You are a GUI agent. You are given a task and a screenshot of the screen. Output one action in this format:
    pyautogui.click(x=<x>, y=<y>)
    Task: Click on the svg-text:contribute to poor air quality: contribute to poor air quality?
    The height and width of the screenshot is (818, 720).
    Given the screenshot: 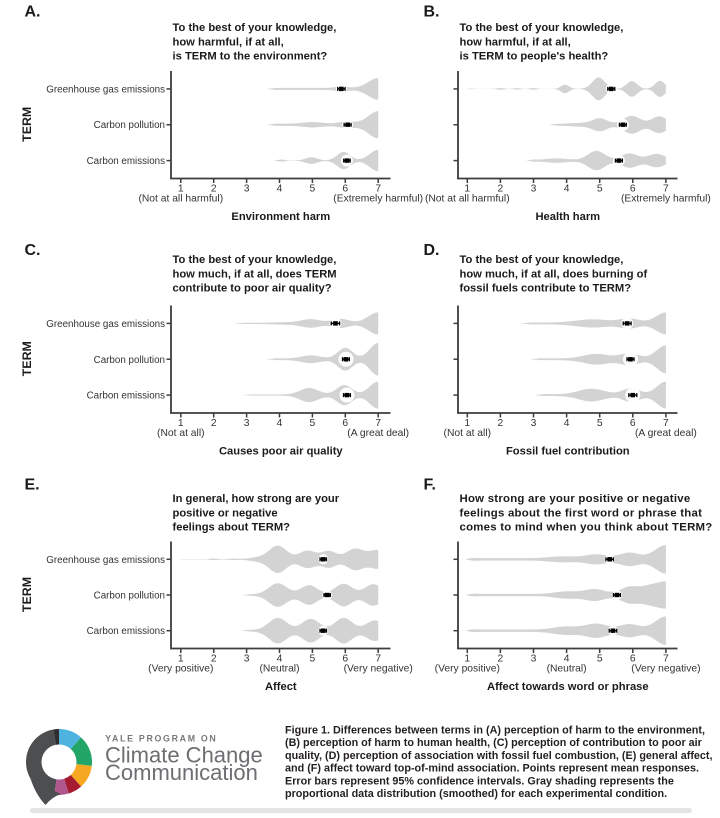 What is the action you would take?
    pyautogui.click(x=252, y=289)
    